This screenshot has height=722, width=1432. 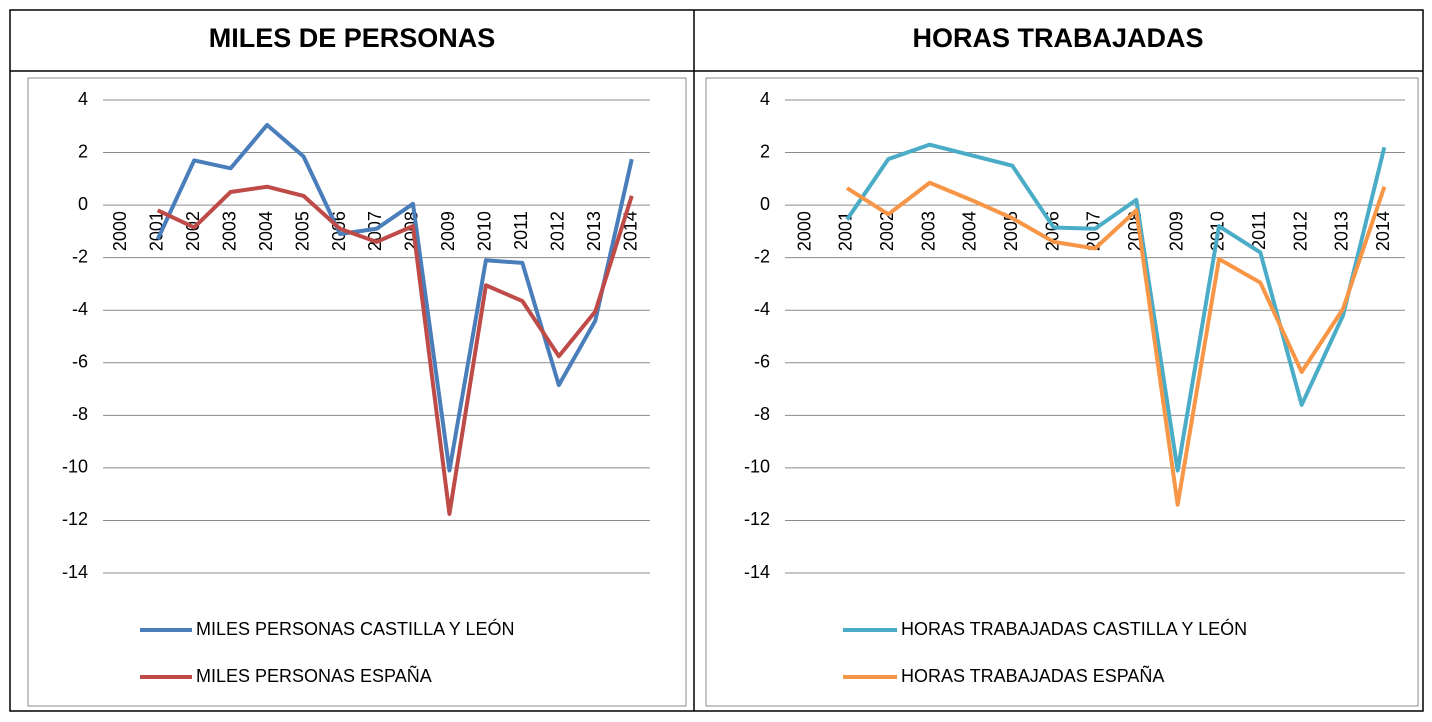 I want to click on legend-label: HORAS TRABAJADAS CASTILLA Y LEÓN, so click(x=1074, y=628).